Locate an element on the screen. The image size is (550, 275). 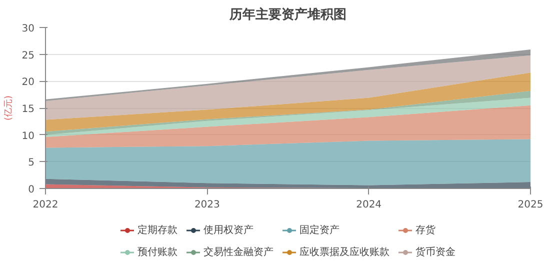
legend-label: 货币资金 is located at coordinates (436, 252).